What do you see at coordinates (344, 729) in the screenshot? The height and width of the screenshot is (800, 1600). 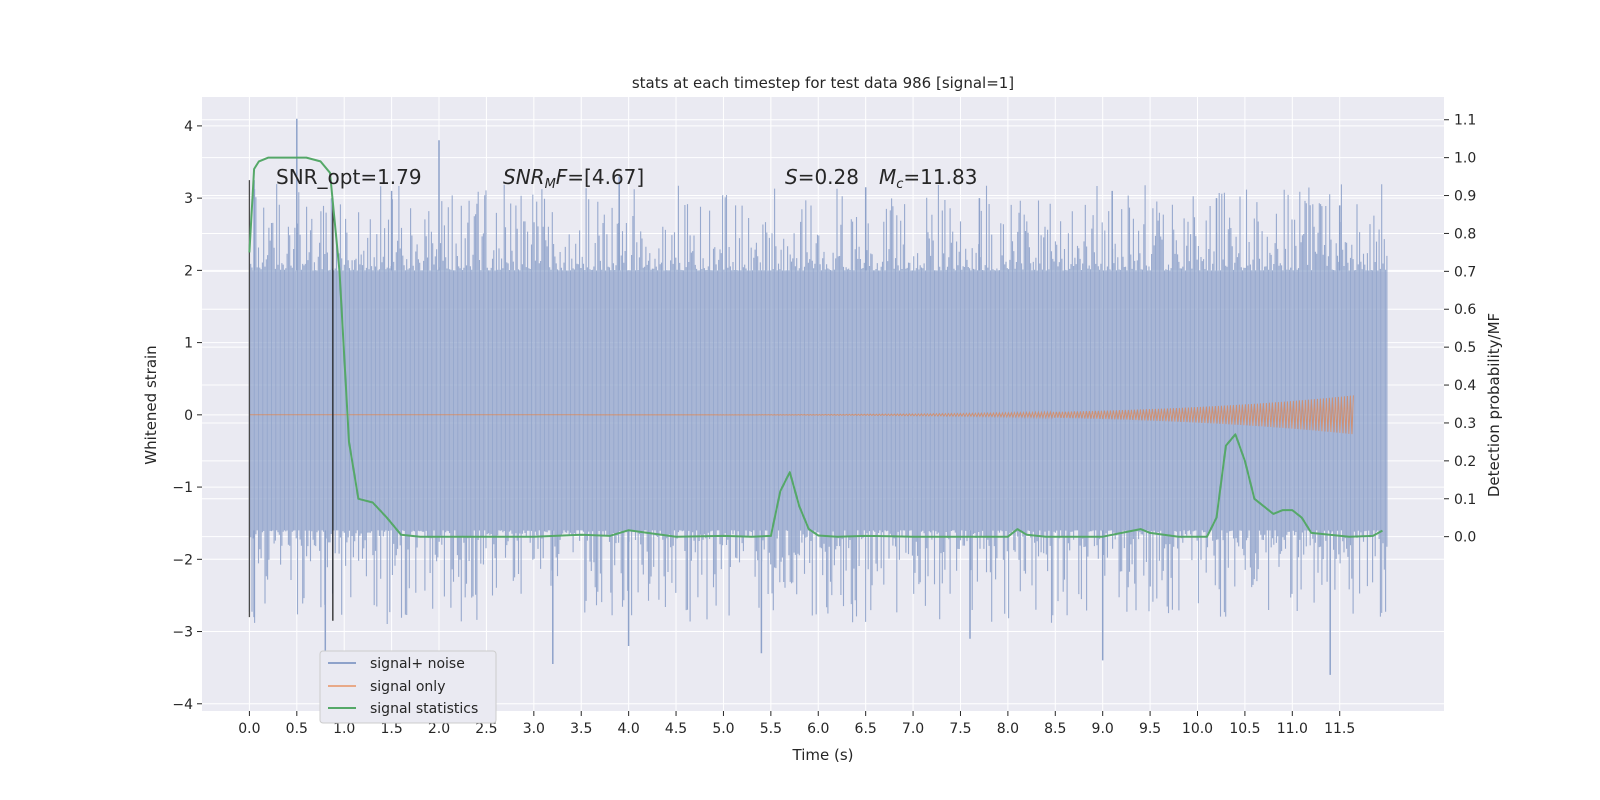 I see `x-tick-label: 1.0` at bounding box center [344, 729].